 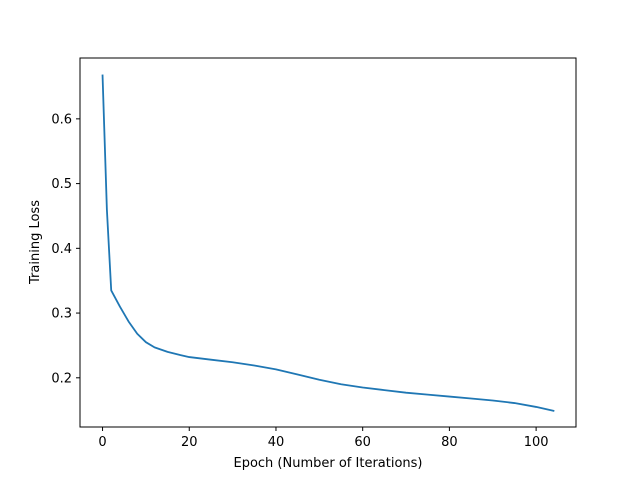 What do you see at coordinates (449, 442) in the screenshot?
I see `x-tick-label: 80` at bounding box center [449, 442].